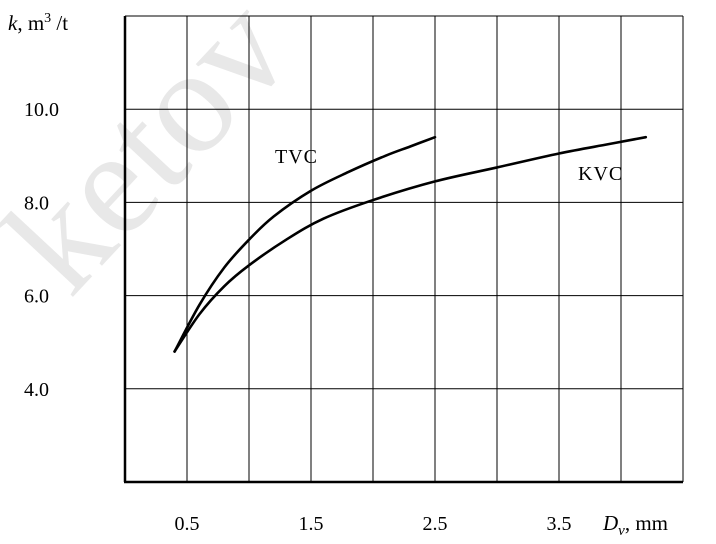 The image size is (716, 544). I want to click on y-axis-symbol: k, so click(13, 23).